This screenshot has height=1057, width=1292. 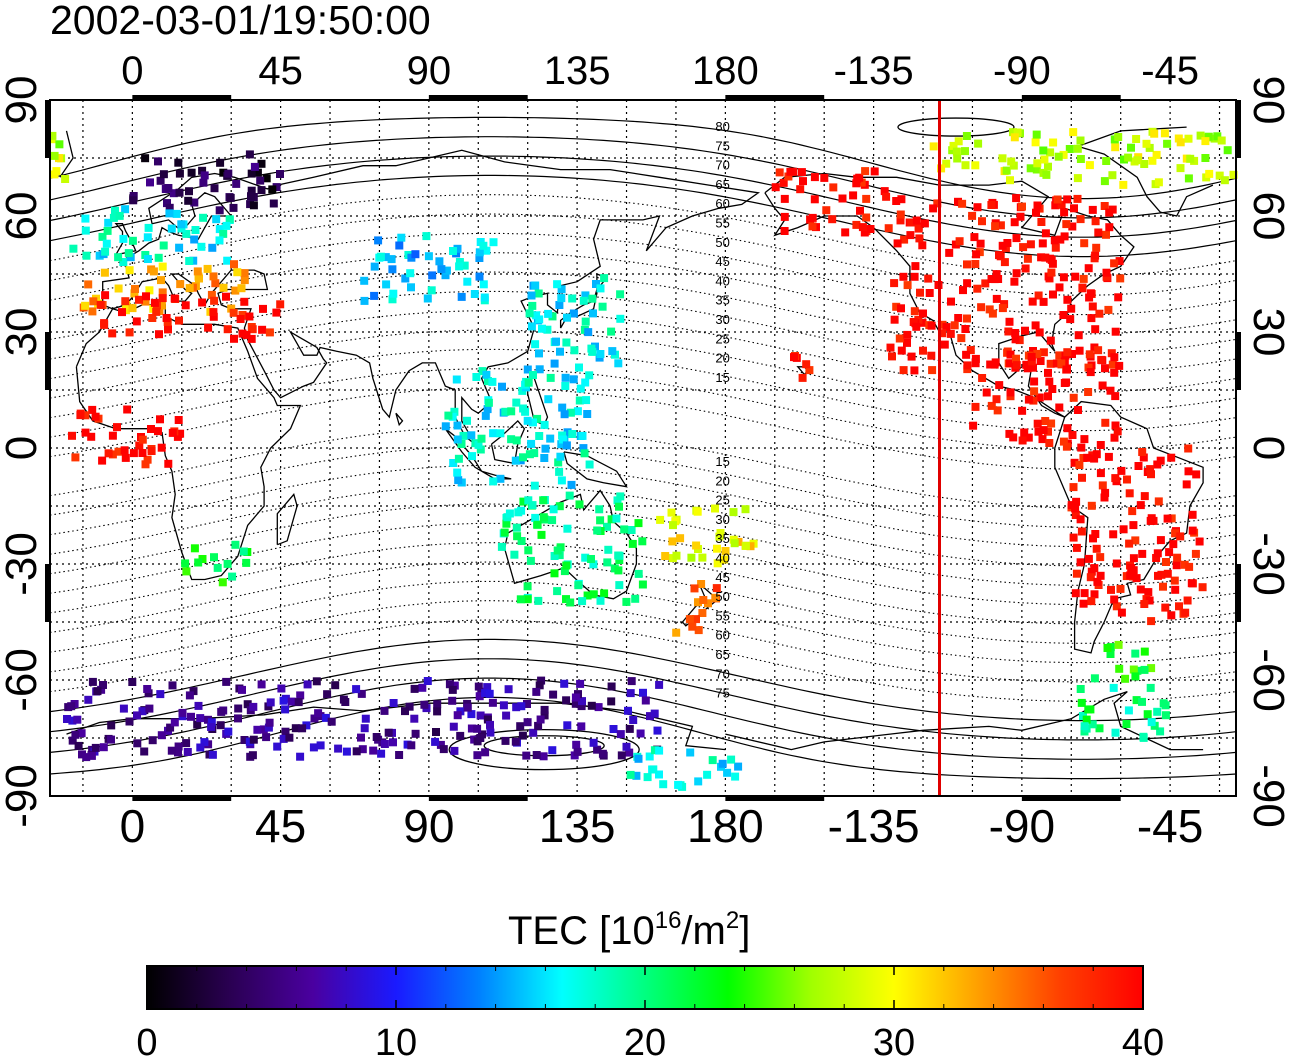 What do you see at coordinates (722, 261) in the screenshot?
I see `contour-label-north: 45` at bounding box center [722, 261].